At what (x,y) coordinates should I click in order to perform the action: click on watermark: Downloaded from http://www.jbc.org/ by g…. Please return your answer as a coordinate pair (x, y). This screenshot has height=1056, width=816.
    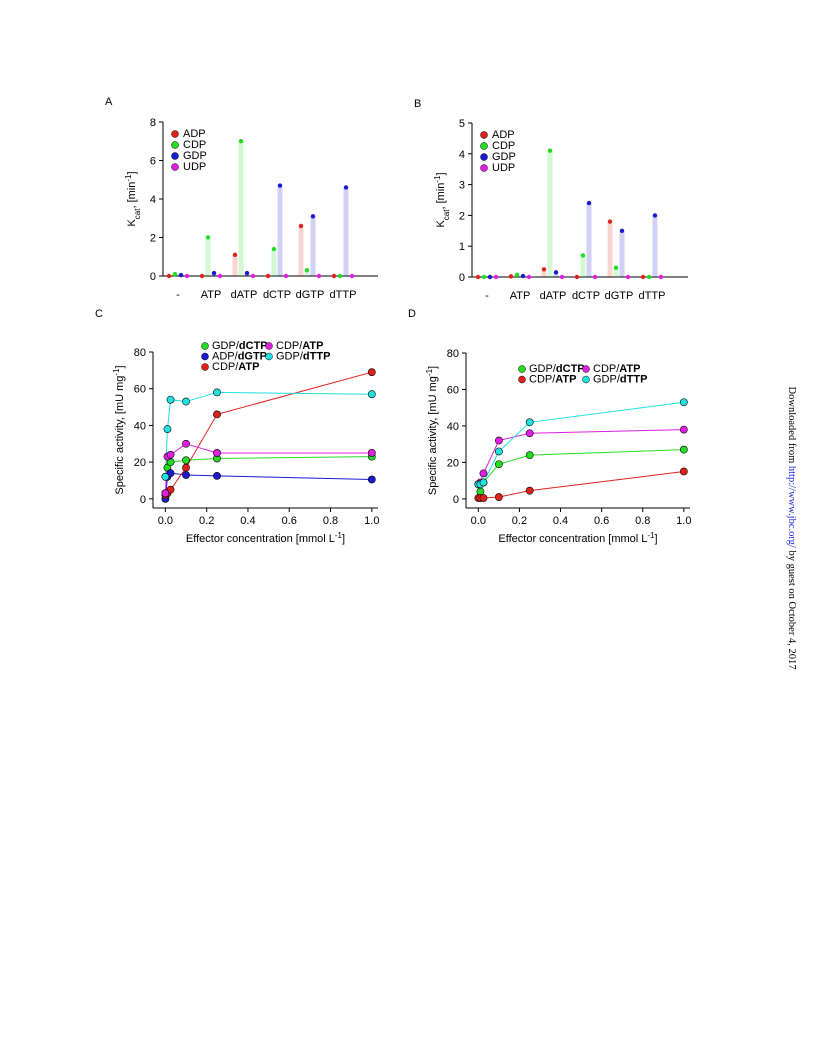
    Looking at the image, I should click on (791, 528).